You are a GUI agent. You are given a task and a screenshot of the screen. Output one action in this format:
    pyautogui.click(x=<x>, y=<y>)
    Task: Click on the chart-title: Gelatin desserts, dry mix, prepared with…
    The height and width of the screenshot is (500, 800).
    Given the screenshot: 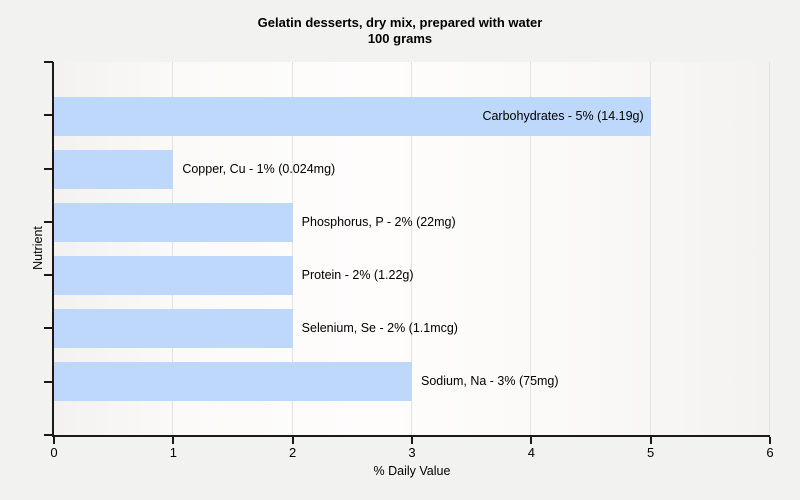 What is the action you would take?
    pyautogui.click(x=400, y=22)
    